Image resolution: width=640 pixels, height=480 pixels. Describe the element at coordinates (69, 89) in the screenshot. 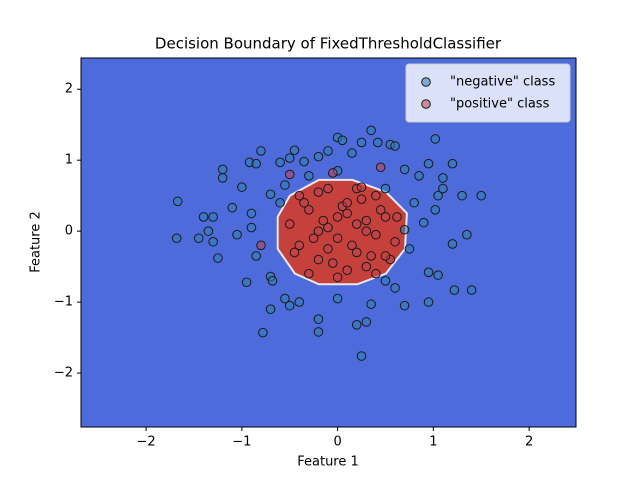

I see `y-tick-label: 2` at that location.